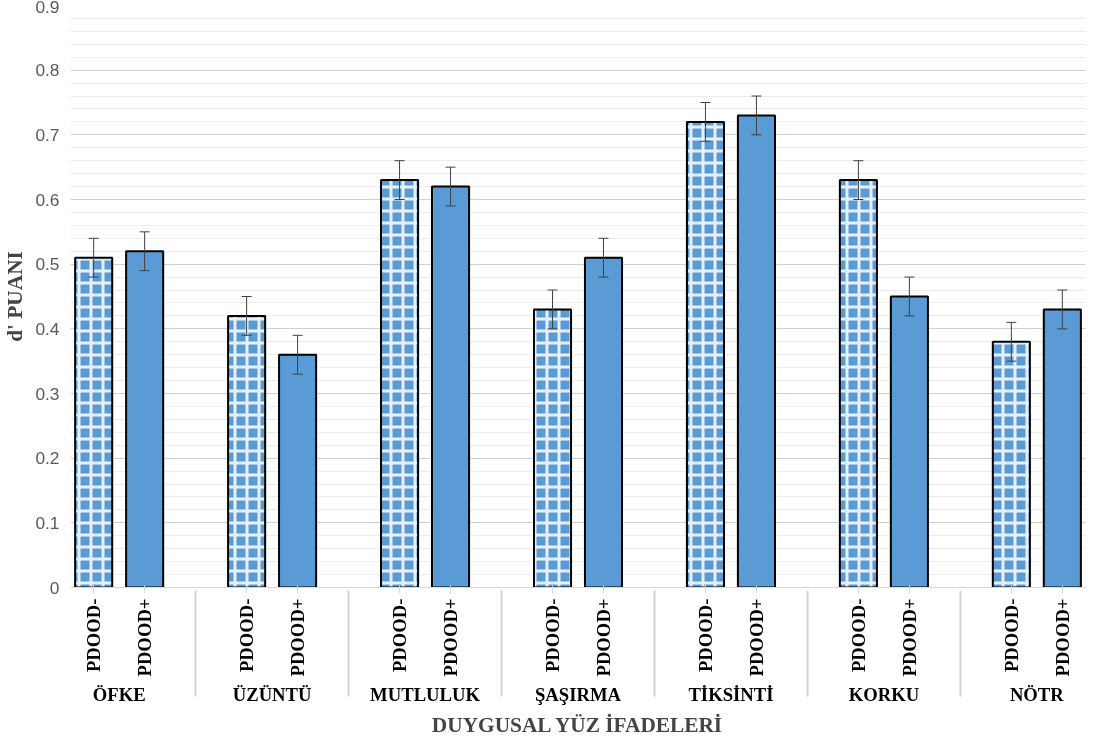 The image size is (1104, 754). Describe the element at coordinates (884, 695) in the screenshot. I see `x-tick-label: KORKU` at that location.